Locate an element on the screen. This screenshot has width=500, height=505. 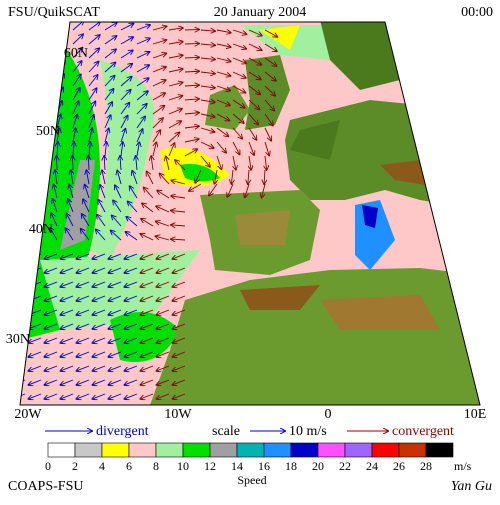
colorbar-label: 14 is located at coordinates (237, 466).